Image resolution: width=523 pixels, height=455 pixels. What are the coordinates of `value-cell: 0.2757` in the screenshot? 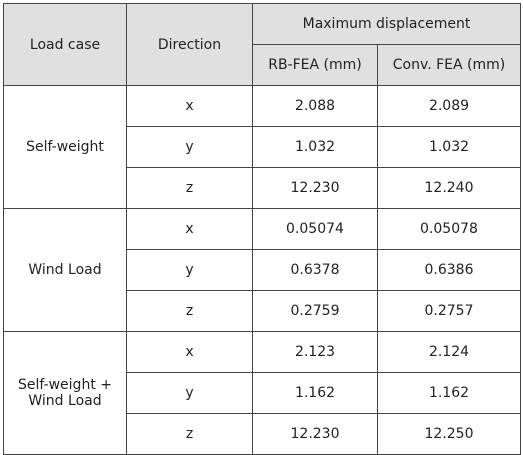 It's located at (449, 311).